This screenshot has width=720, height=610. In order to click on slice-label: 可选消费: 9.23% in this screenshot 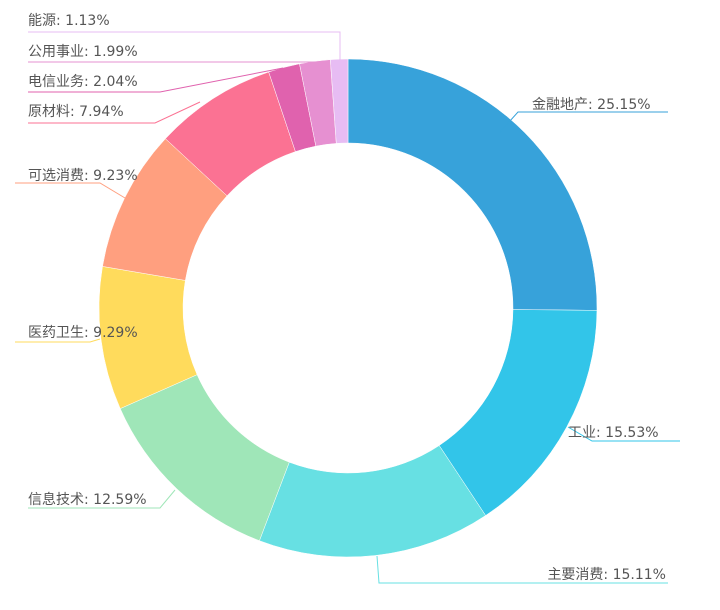, I will do `click(83, 176)`.